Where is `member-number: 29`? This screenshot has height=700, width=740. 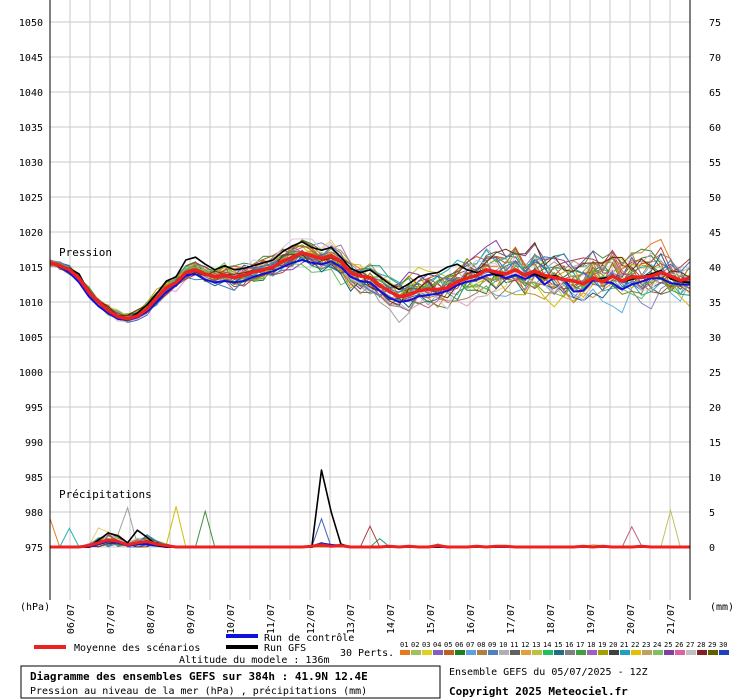
member-number: 29 is located at coordinates (712, 645).